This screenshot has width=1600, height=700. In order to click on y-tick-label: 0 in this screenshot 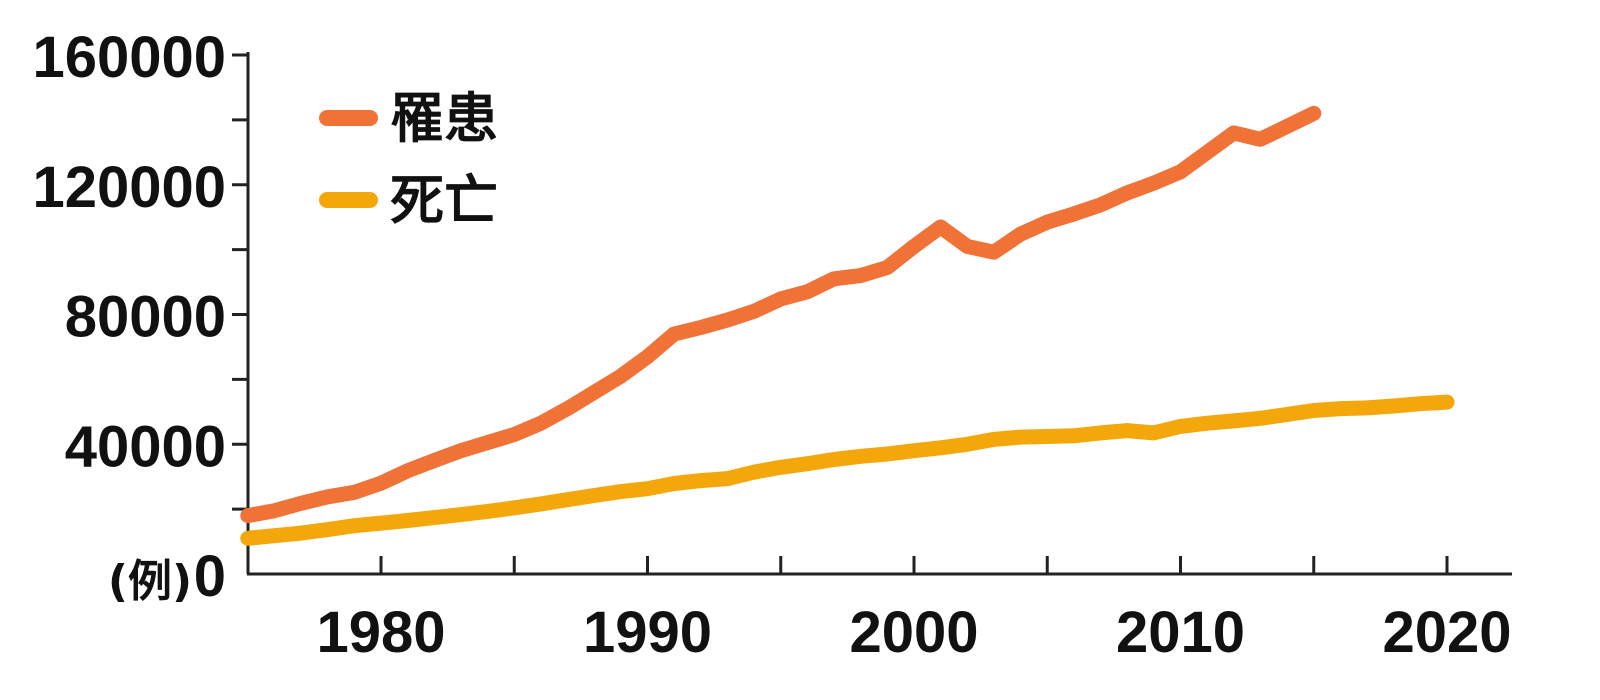, I will do `click(210, 576)`.